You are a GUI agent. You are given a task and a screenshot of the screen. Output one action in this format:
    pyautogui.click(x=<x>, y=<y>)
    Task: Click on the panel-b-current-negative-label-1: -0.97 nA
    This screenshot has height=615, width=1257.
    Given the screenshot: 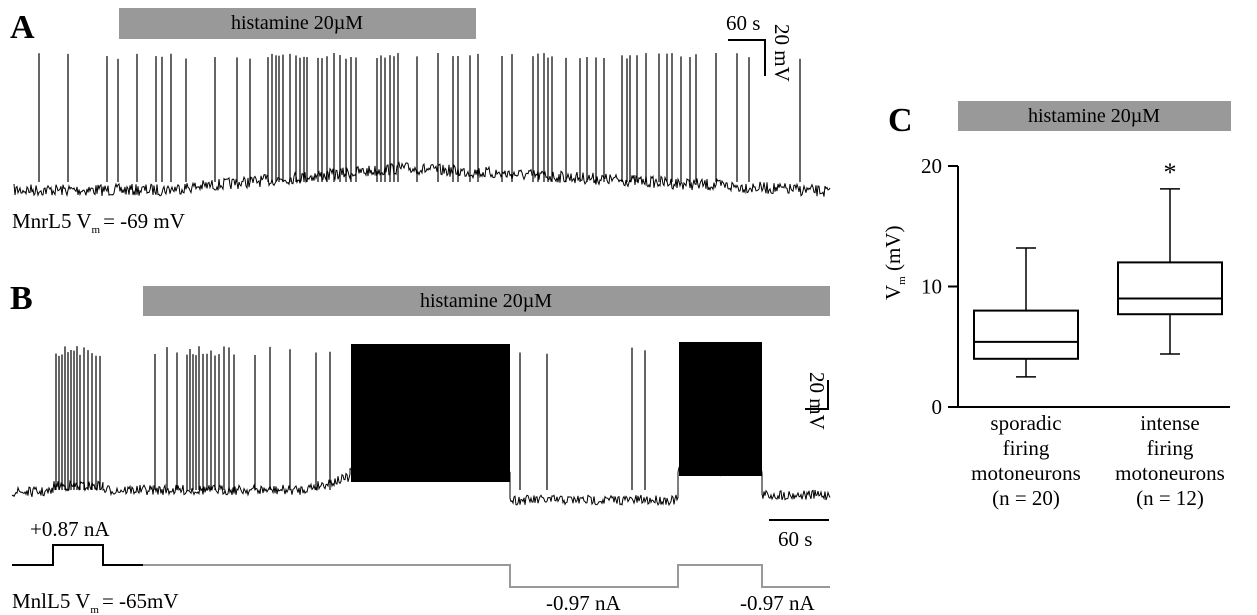 What is the action you would take?
    pyautogui.click(x=583, y=603)
    